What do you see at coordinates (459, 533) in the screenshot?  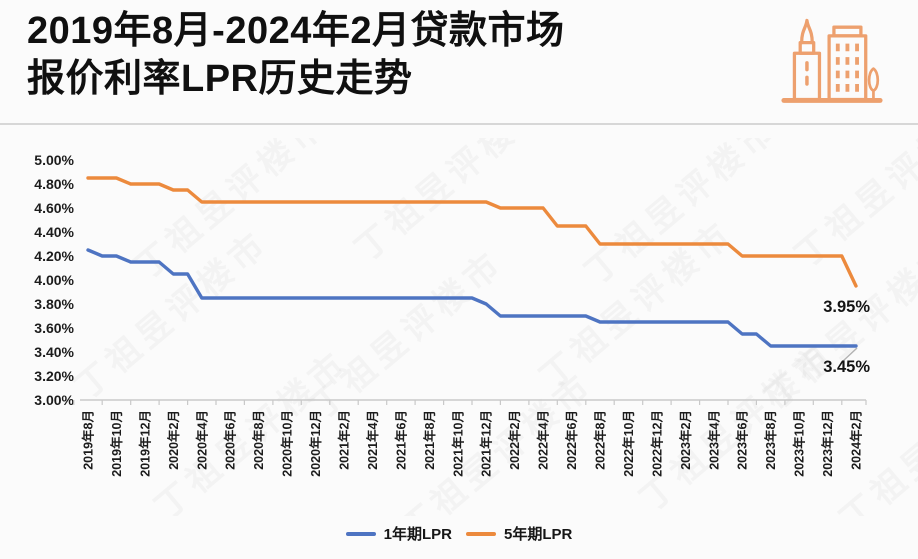 I see `chart-legend: 1年期LPR 5年期LPR` at bounding box center [459, 533].